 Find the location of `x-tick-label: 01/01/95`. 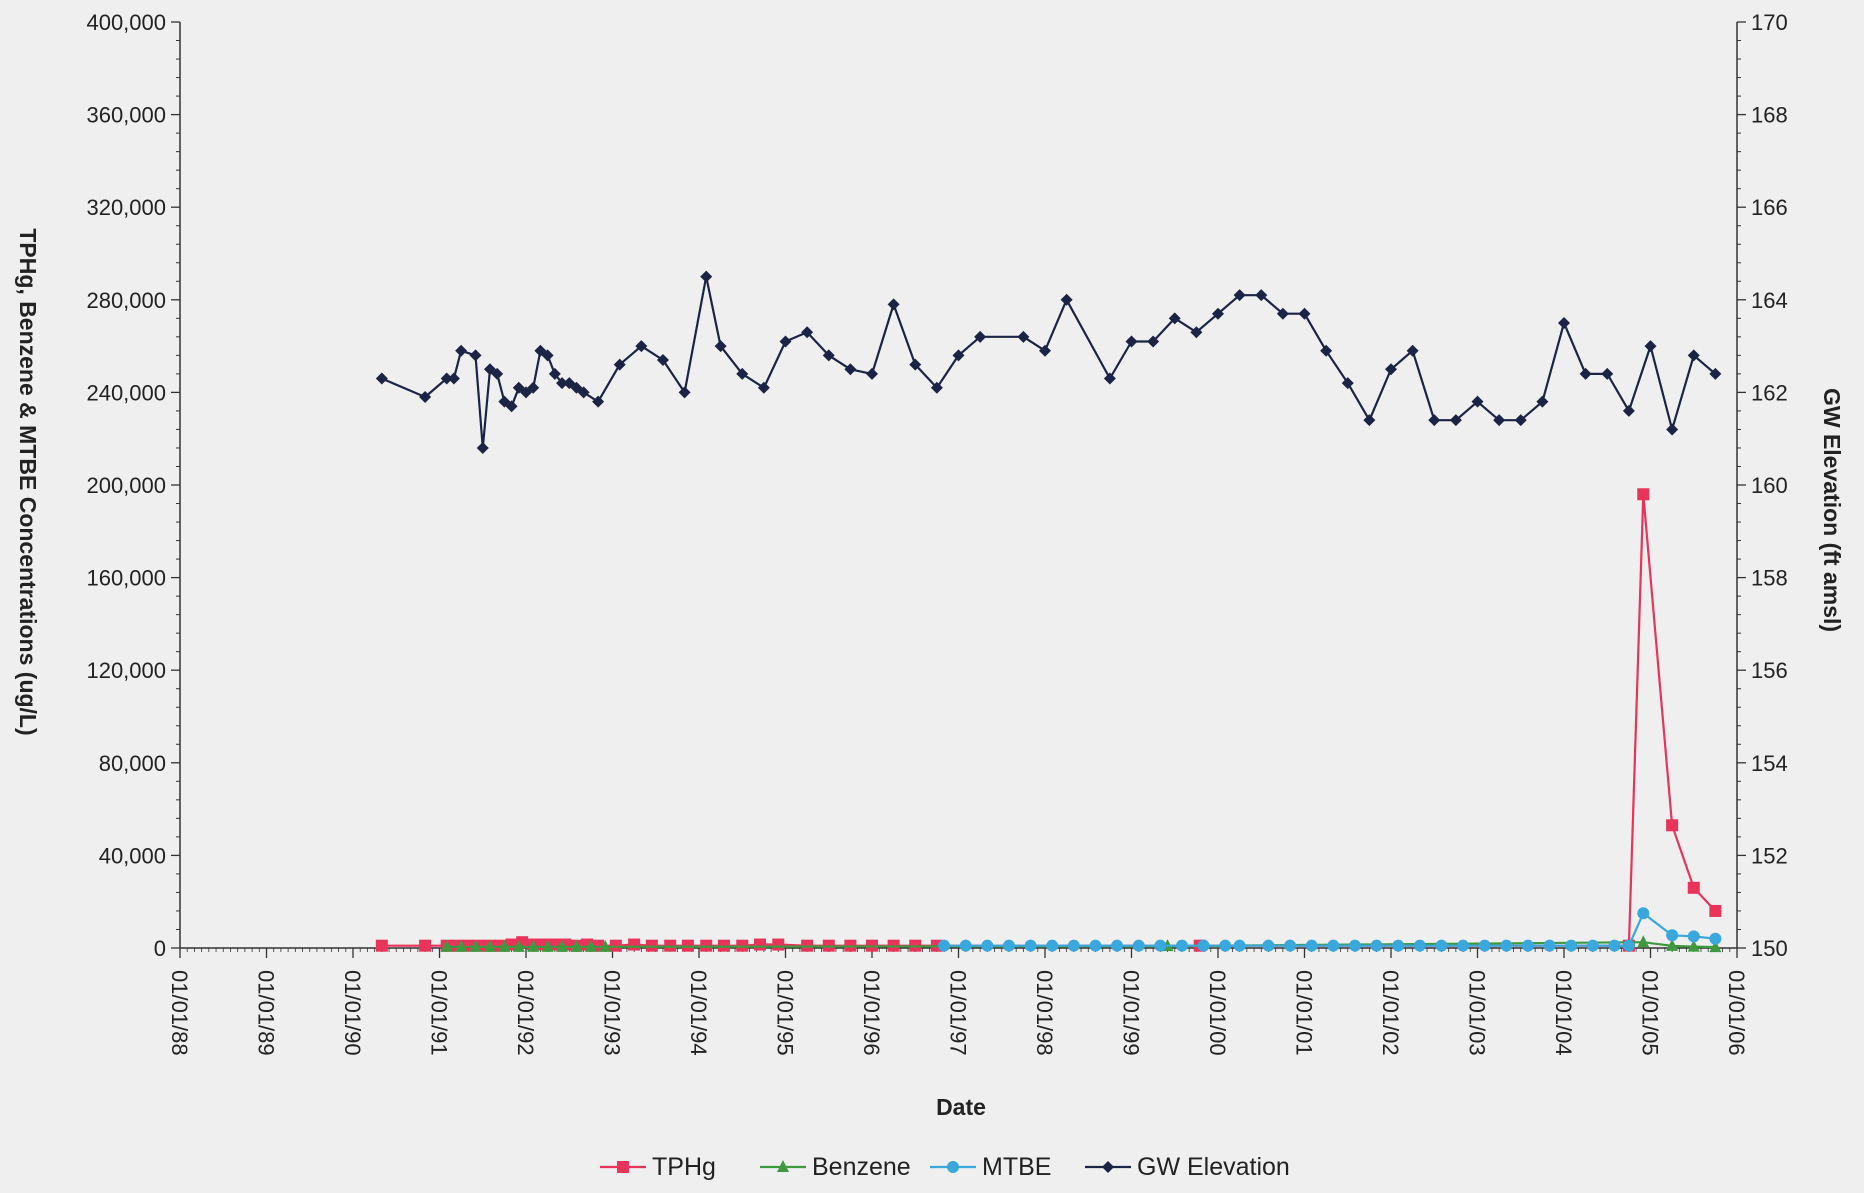

x-tick-label: 01/01/95 is located at coordinates (785, 1013).